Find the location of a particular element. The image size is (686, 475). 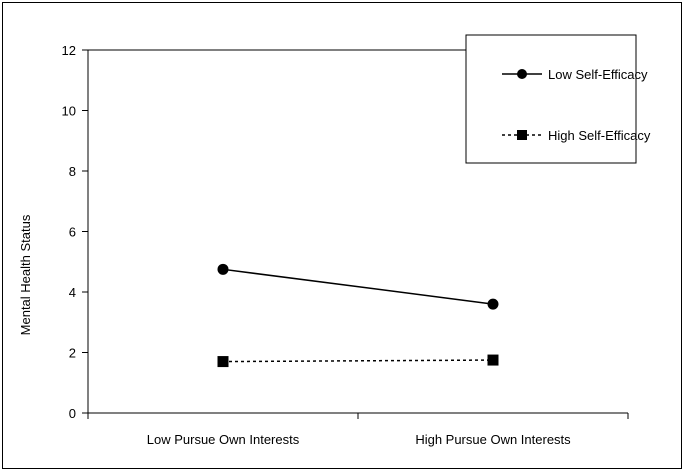

series-layer is located at coordinates (358, 315).